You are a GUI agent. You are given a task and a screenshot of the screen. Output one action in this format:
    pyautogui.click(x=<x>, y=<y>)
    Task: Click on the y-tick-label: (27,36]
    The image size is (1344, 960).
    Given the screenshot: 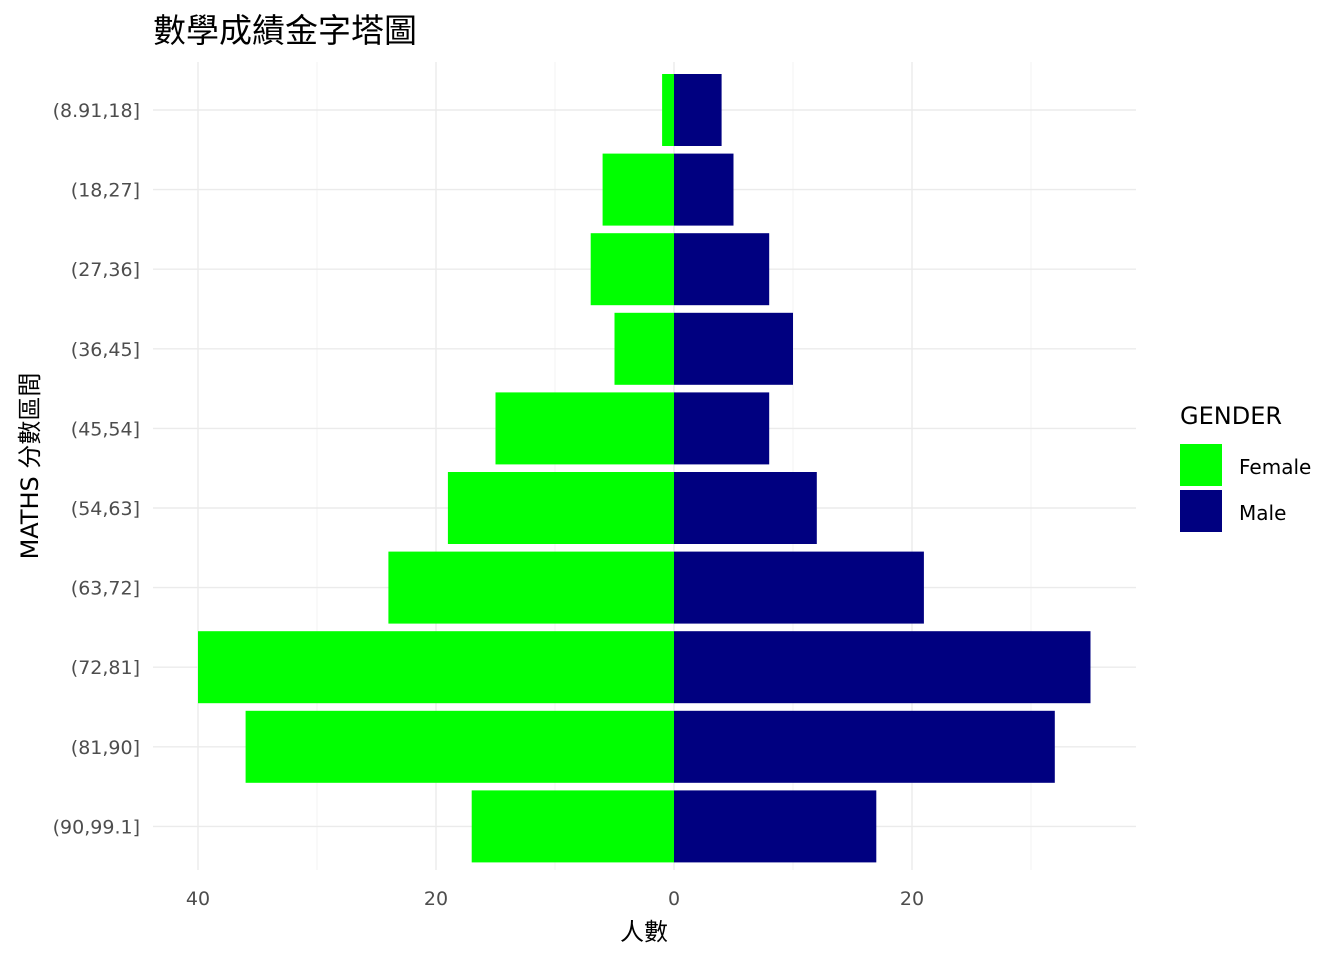 What is the action you would take?
    pyautogui.click(x=105, y=270)
    